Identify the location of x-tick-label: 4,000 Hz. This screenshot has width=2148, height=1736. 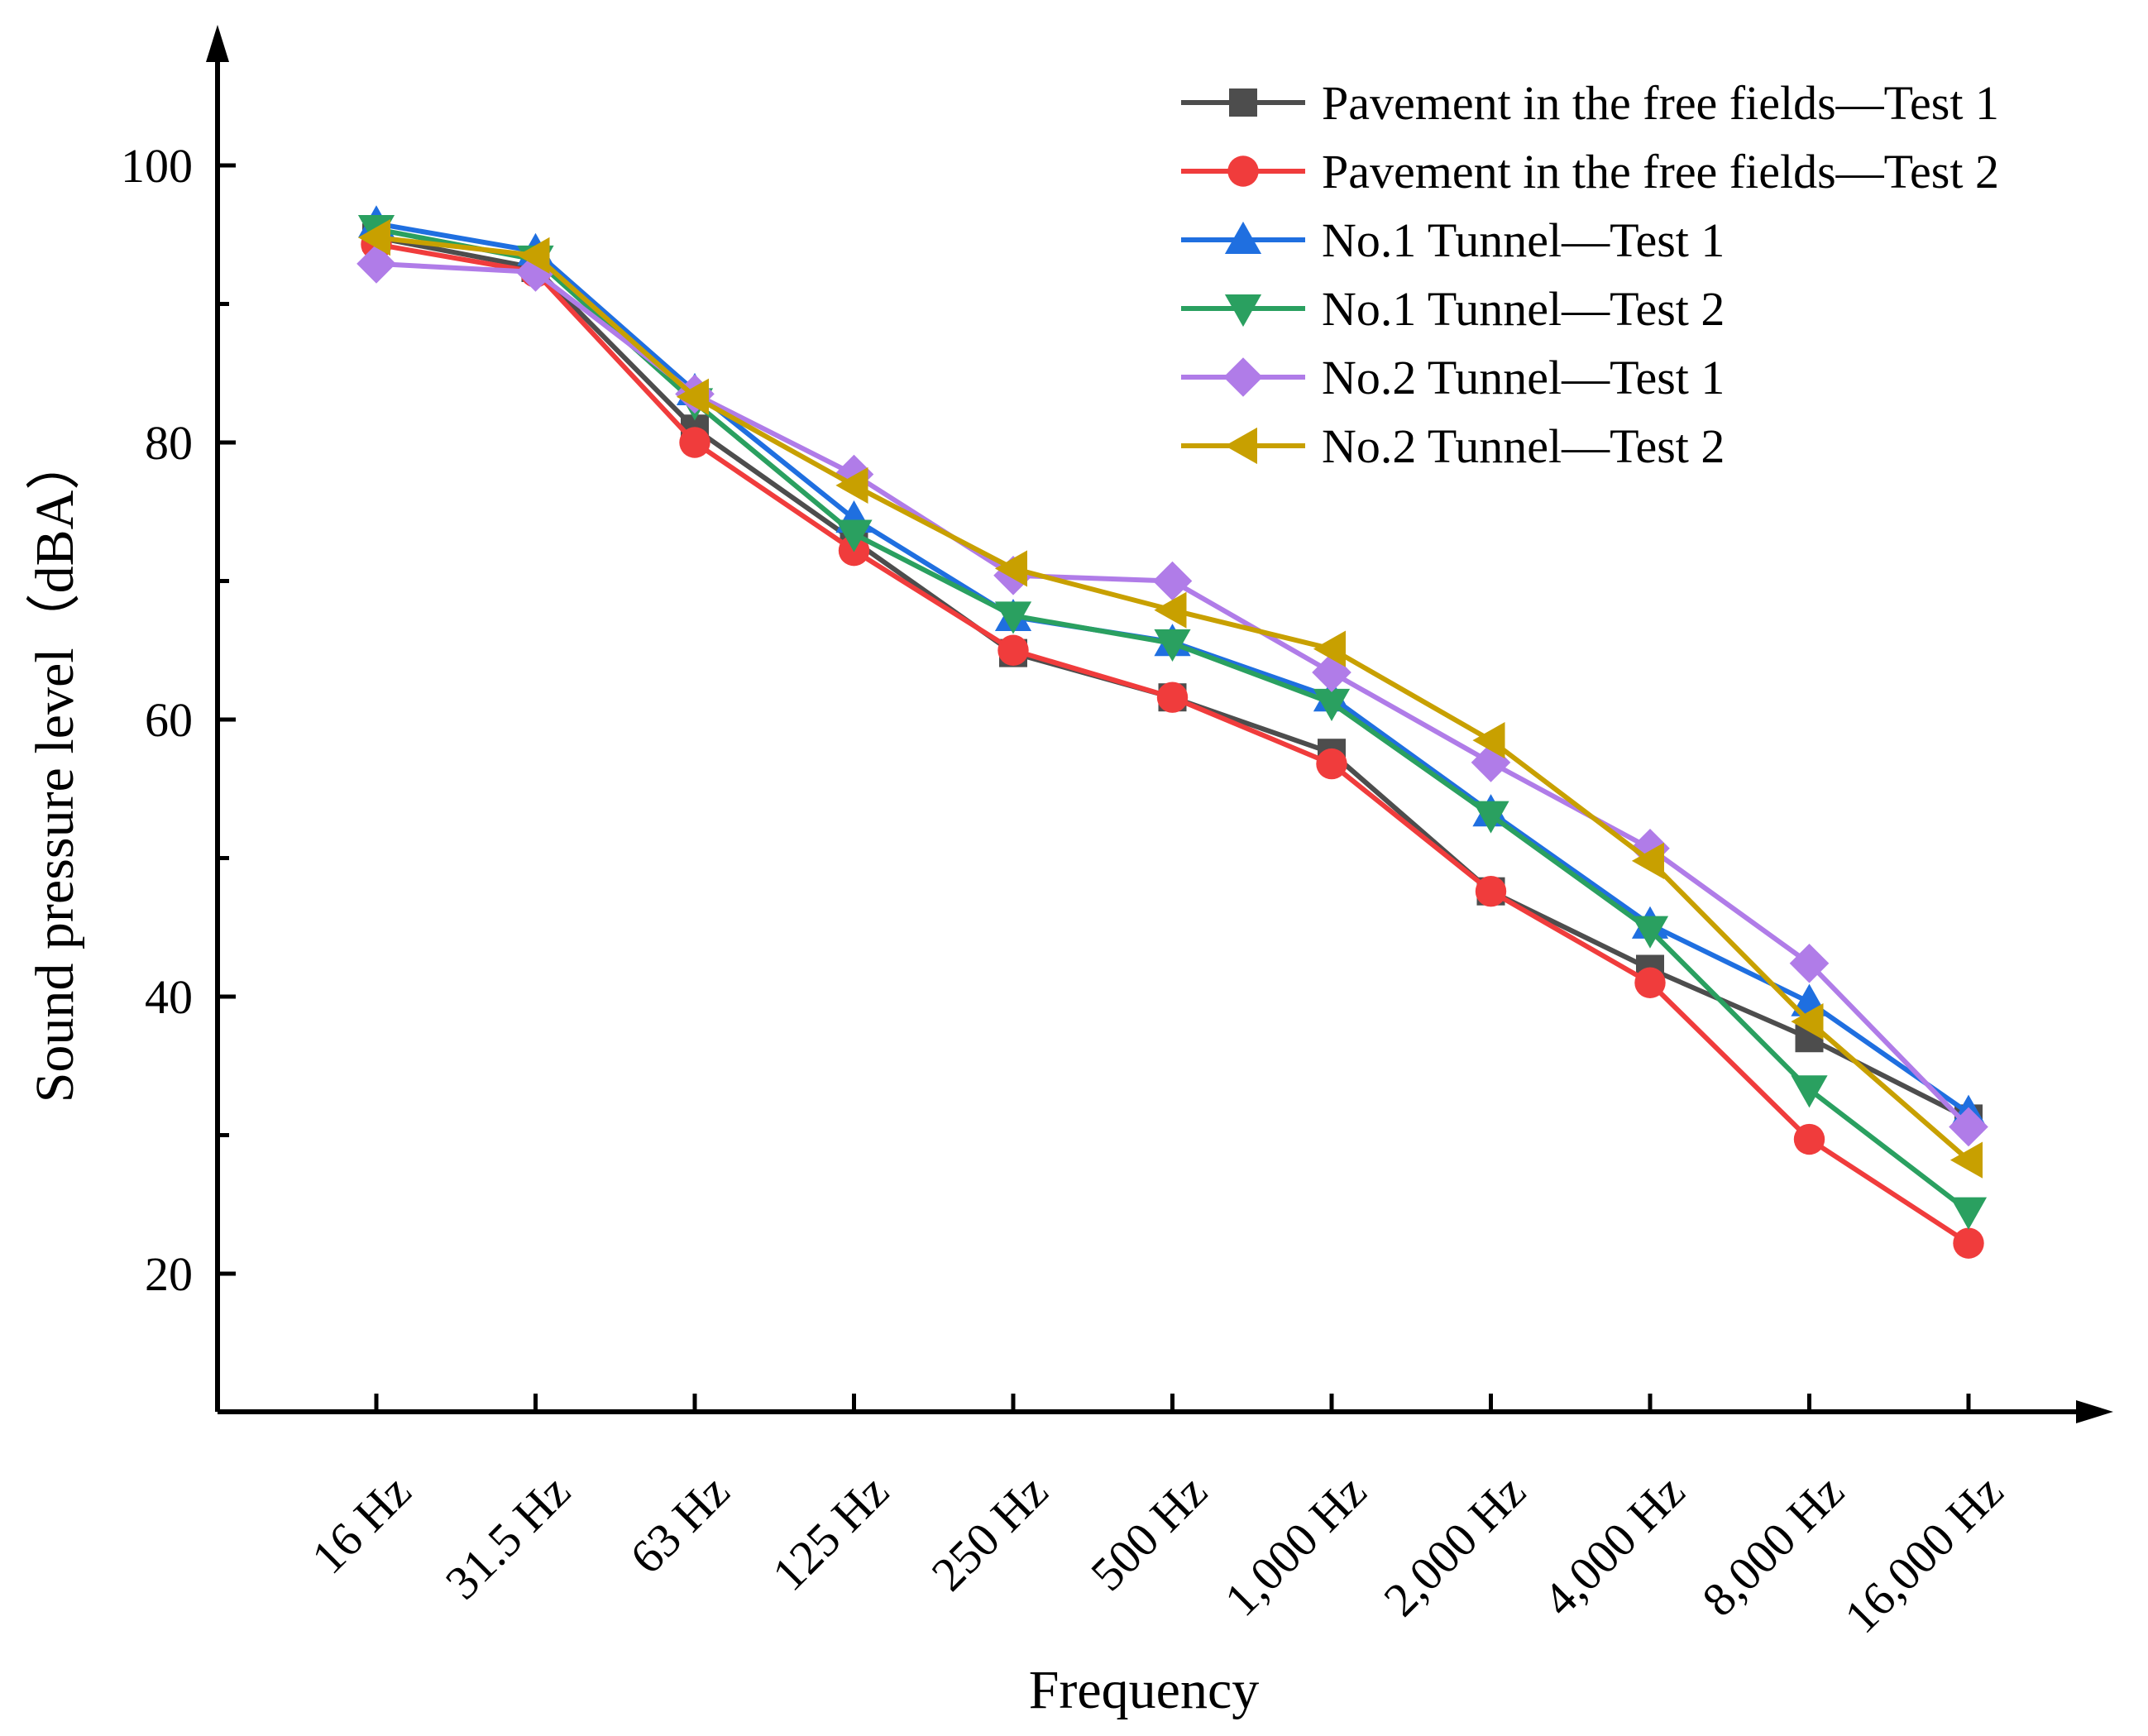
(1614, 1545).